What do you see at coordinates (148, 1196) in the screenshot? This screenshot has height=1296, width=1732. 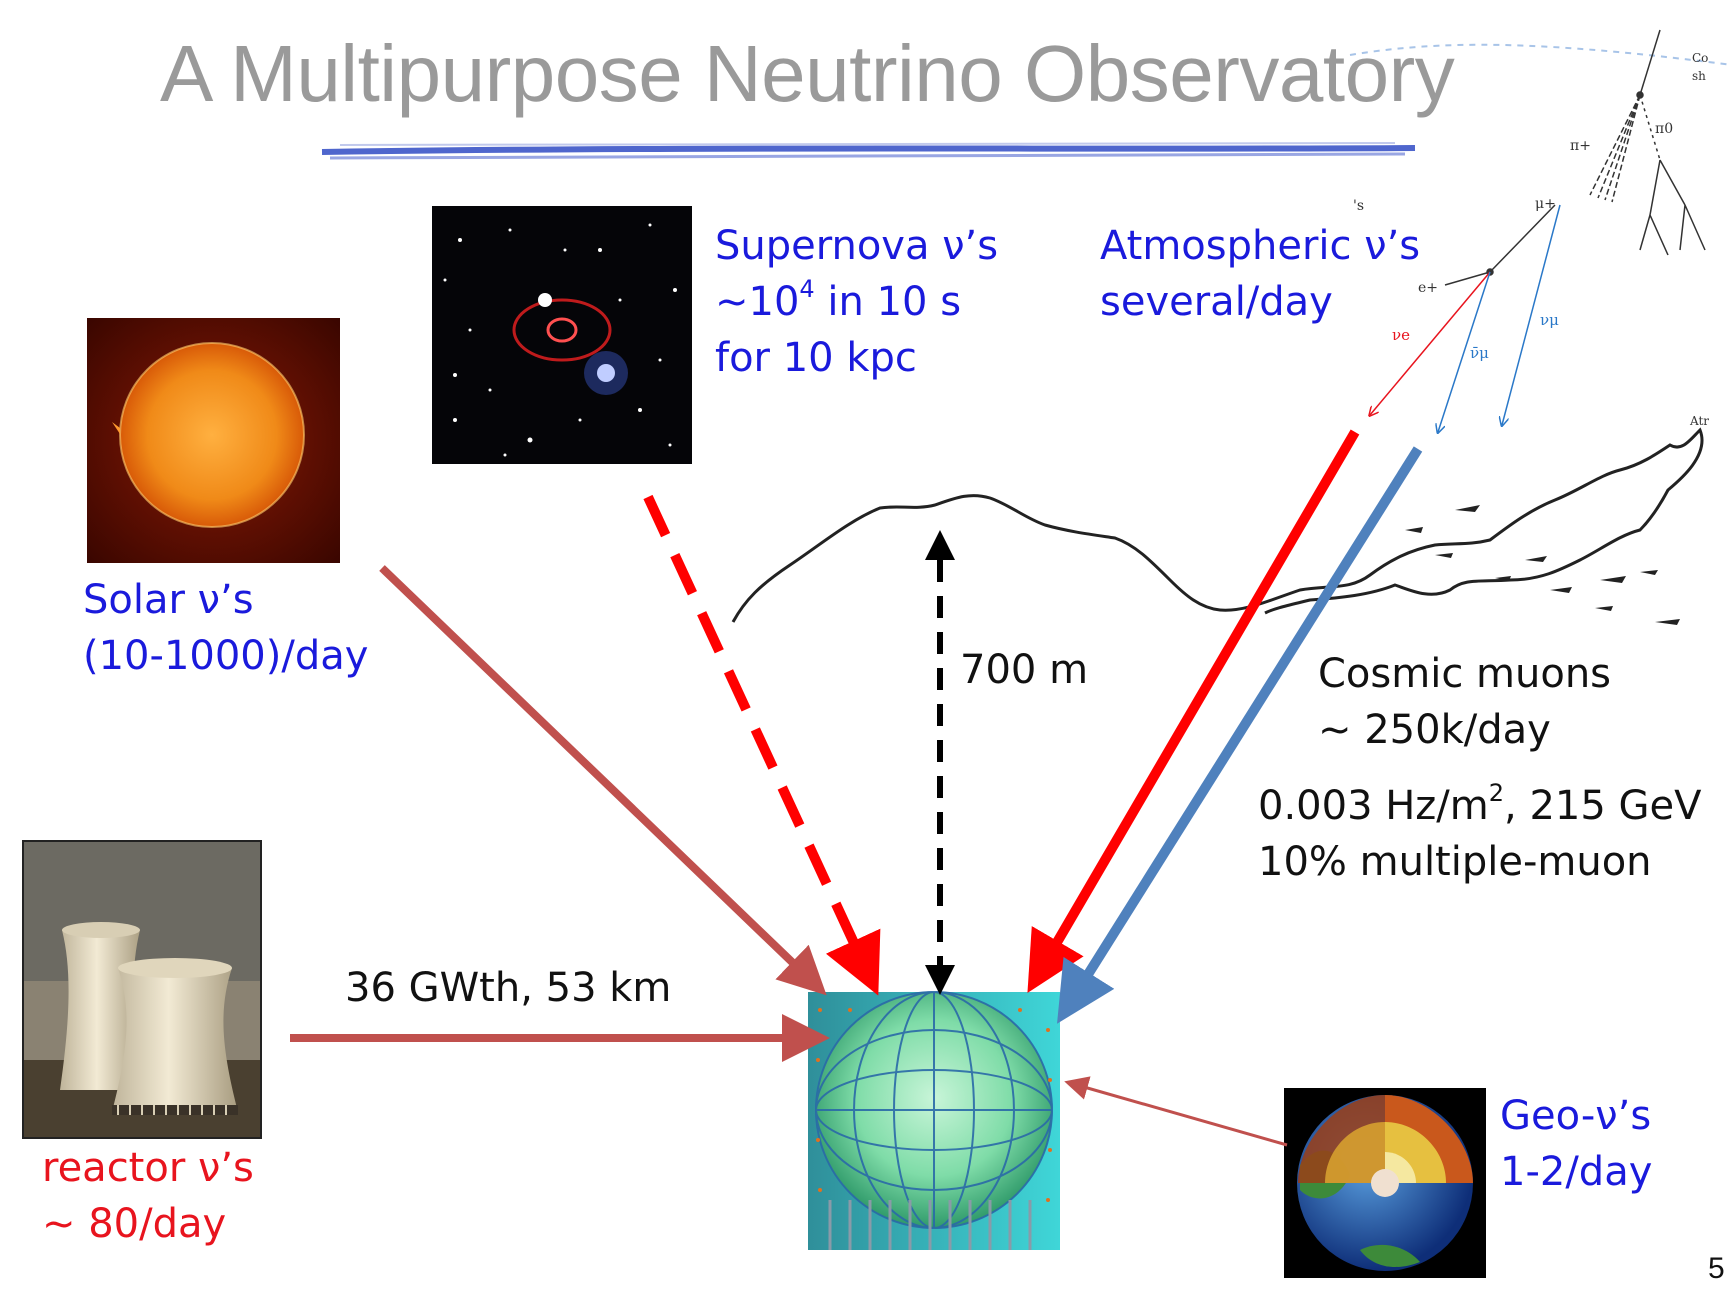 I see `reactor-label: reactor ν’s ~ 80/day` at bounding box center [148, 1196].